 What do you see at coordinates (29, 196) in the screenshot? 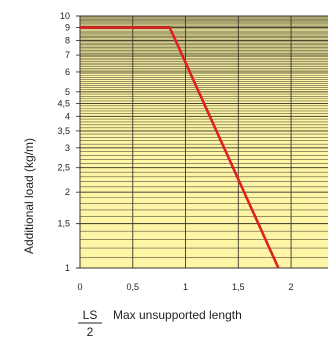
I see `y-axis-label: Additional load (kg/m)` at bounding box center [29, 196].